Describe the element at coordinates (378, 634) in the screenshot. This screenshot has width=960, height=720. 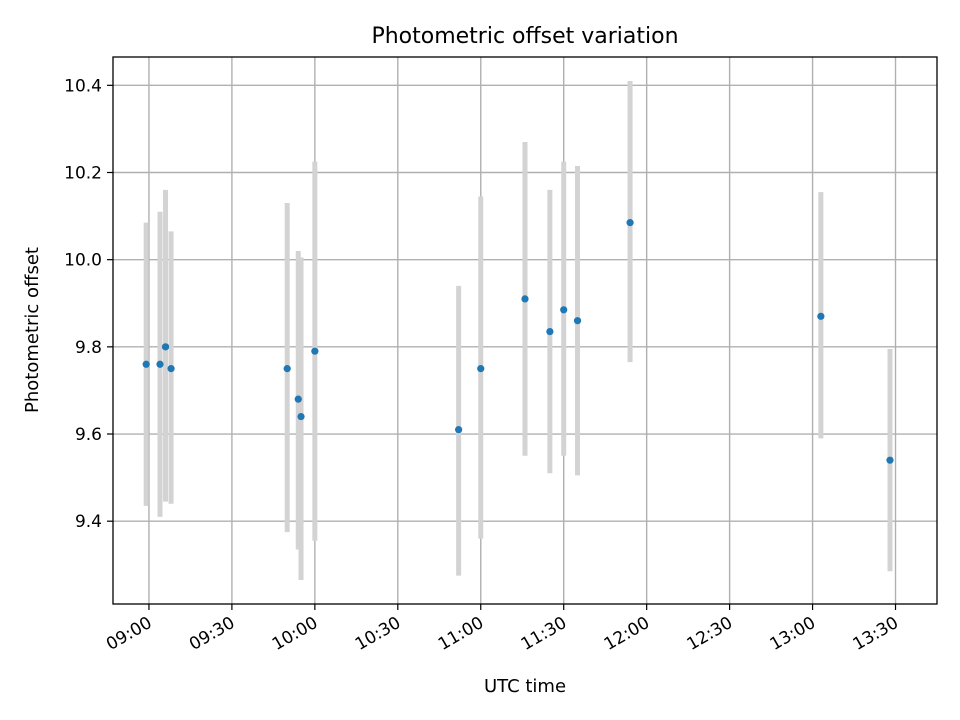
I see `x-tick-label: 10:30` at that location.